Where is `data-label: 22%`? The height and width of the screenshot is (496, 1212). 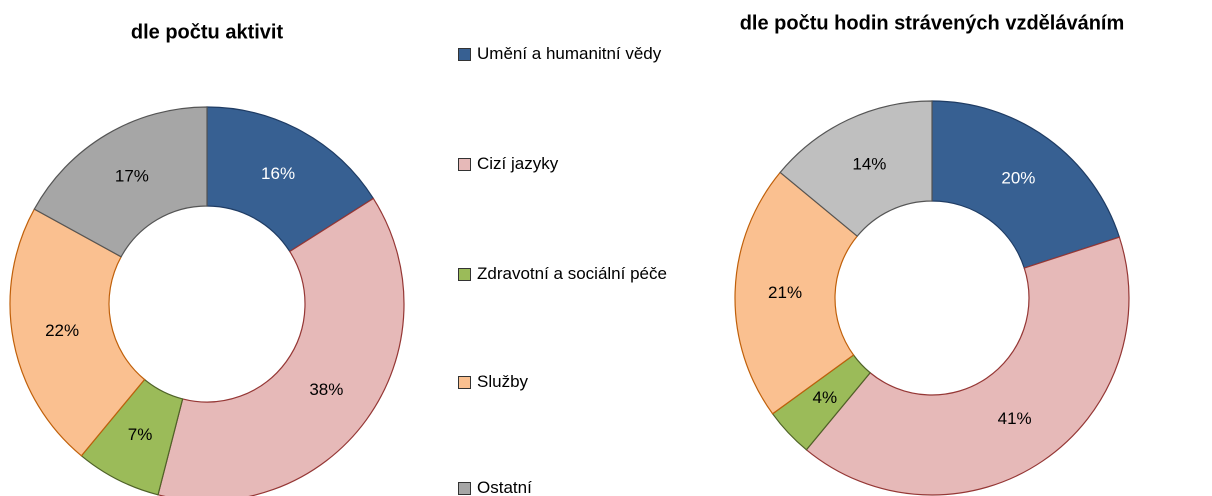 data-label: 22% is located at coordinates (62, 330).